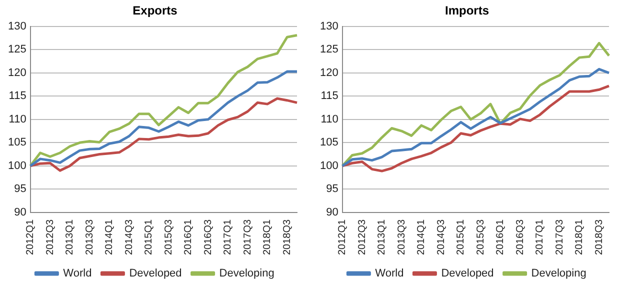 The width and height of the screenshot is (624, 289). I want to click on chart-title: Imports, so click(467, 11).